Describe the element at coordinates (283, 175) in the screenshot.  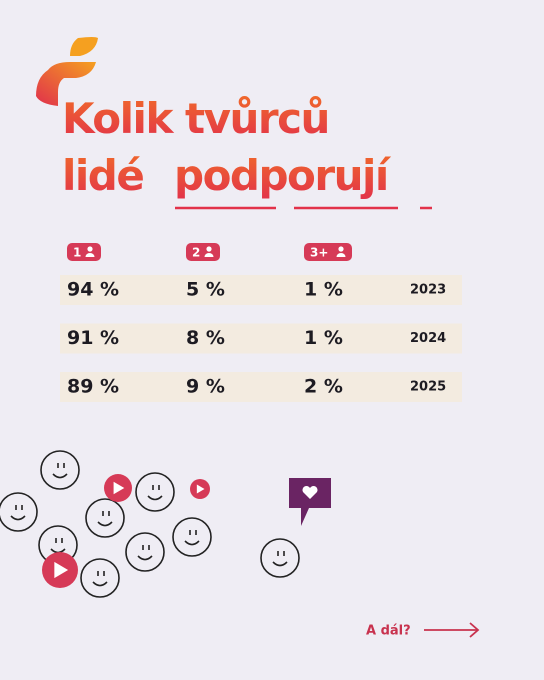
I see `title-highlight: podporují` at that location.